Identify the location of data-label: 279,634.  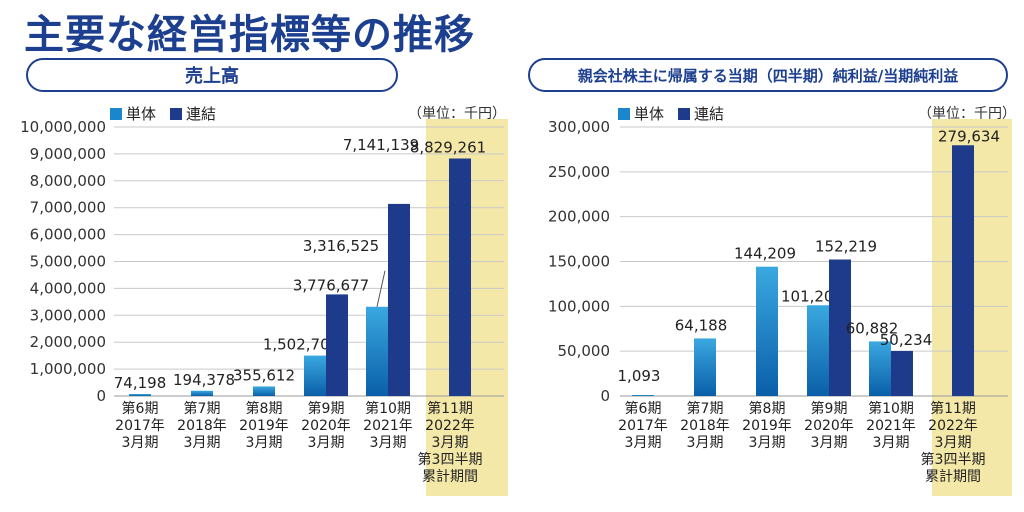
(969, 136).